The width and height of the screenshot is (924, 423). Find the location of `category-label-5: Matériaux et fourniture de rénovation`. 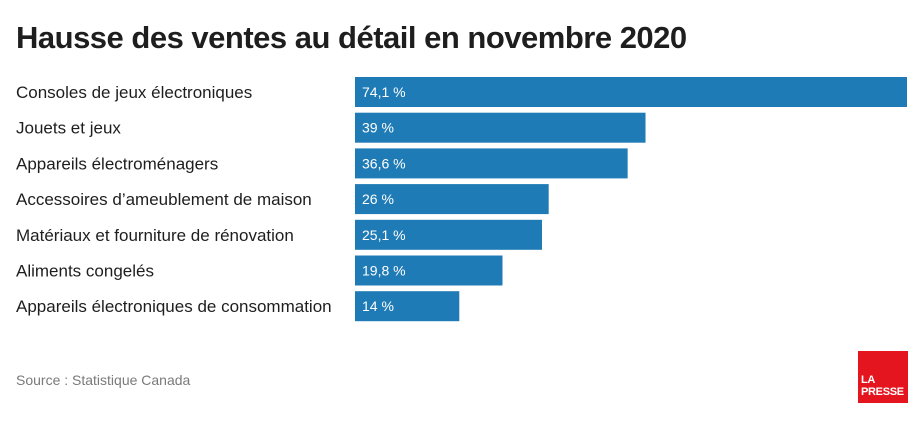

category-label-5: Matériaux et fourniture de rénovation is located at coordinates (155, 235).